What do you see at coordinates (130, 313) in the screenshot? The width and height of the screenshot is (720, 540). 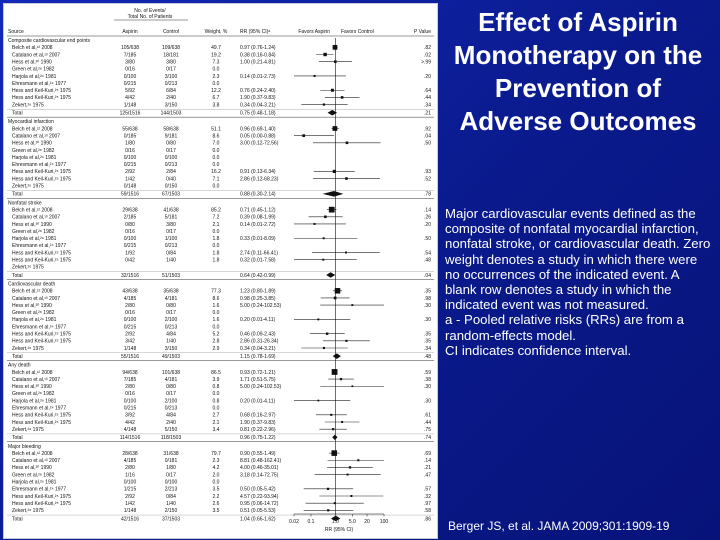 I see `study-aspirin: 0/16` at bounding box center [130, 313].